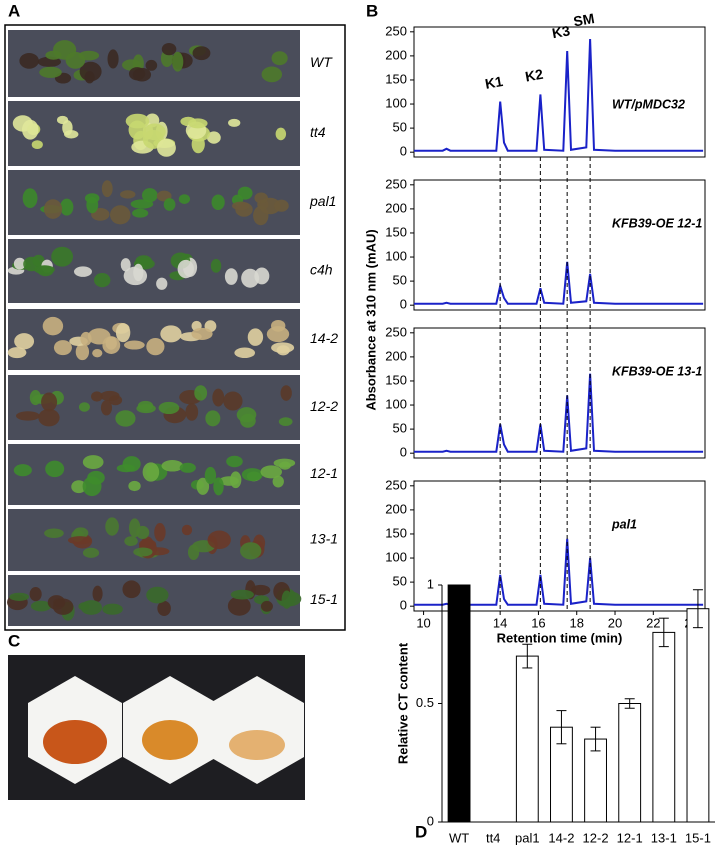  I want to click on panel-letter: C, so click(14, 640).